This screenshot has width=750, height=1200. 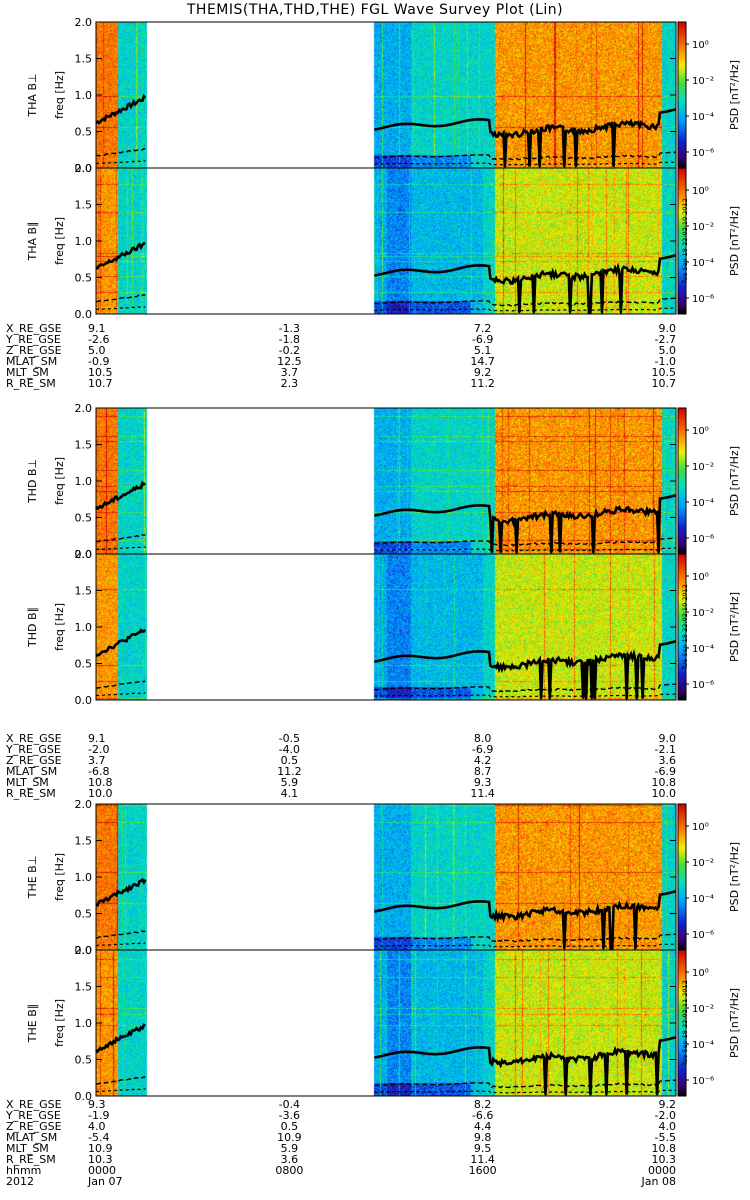 I want to click on ephemeris-value: 10.8, so click(x=664, y=782).